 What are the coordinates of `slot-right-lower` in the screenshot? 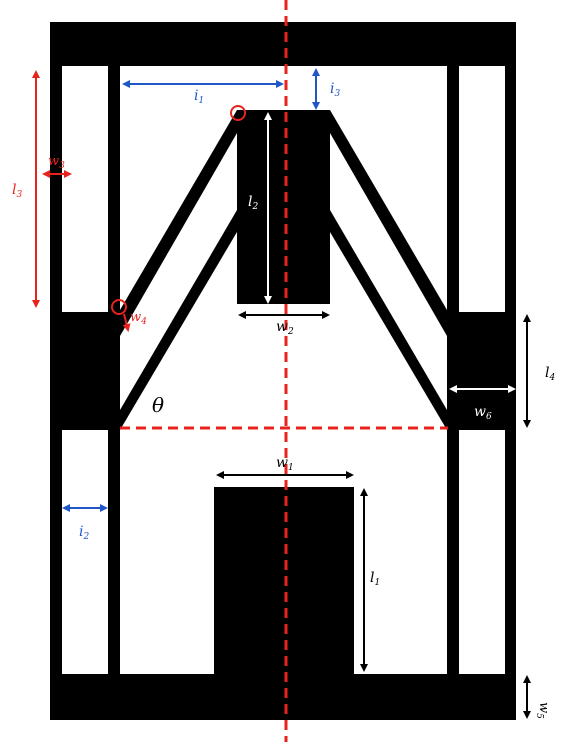 It's located at (482, 552).